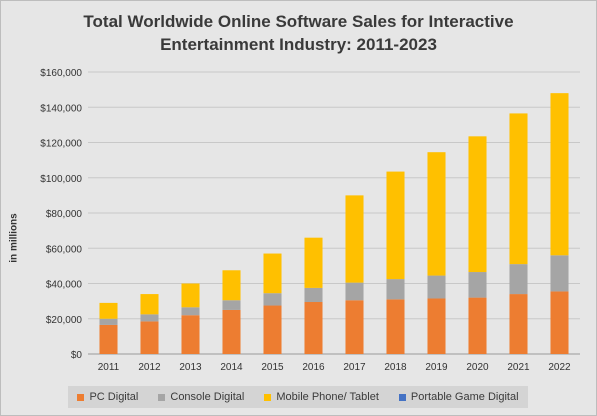 This screenshot has height=416, width=597. I want to click on x-tick-label: 2015, so click(272, 367).